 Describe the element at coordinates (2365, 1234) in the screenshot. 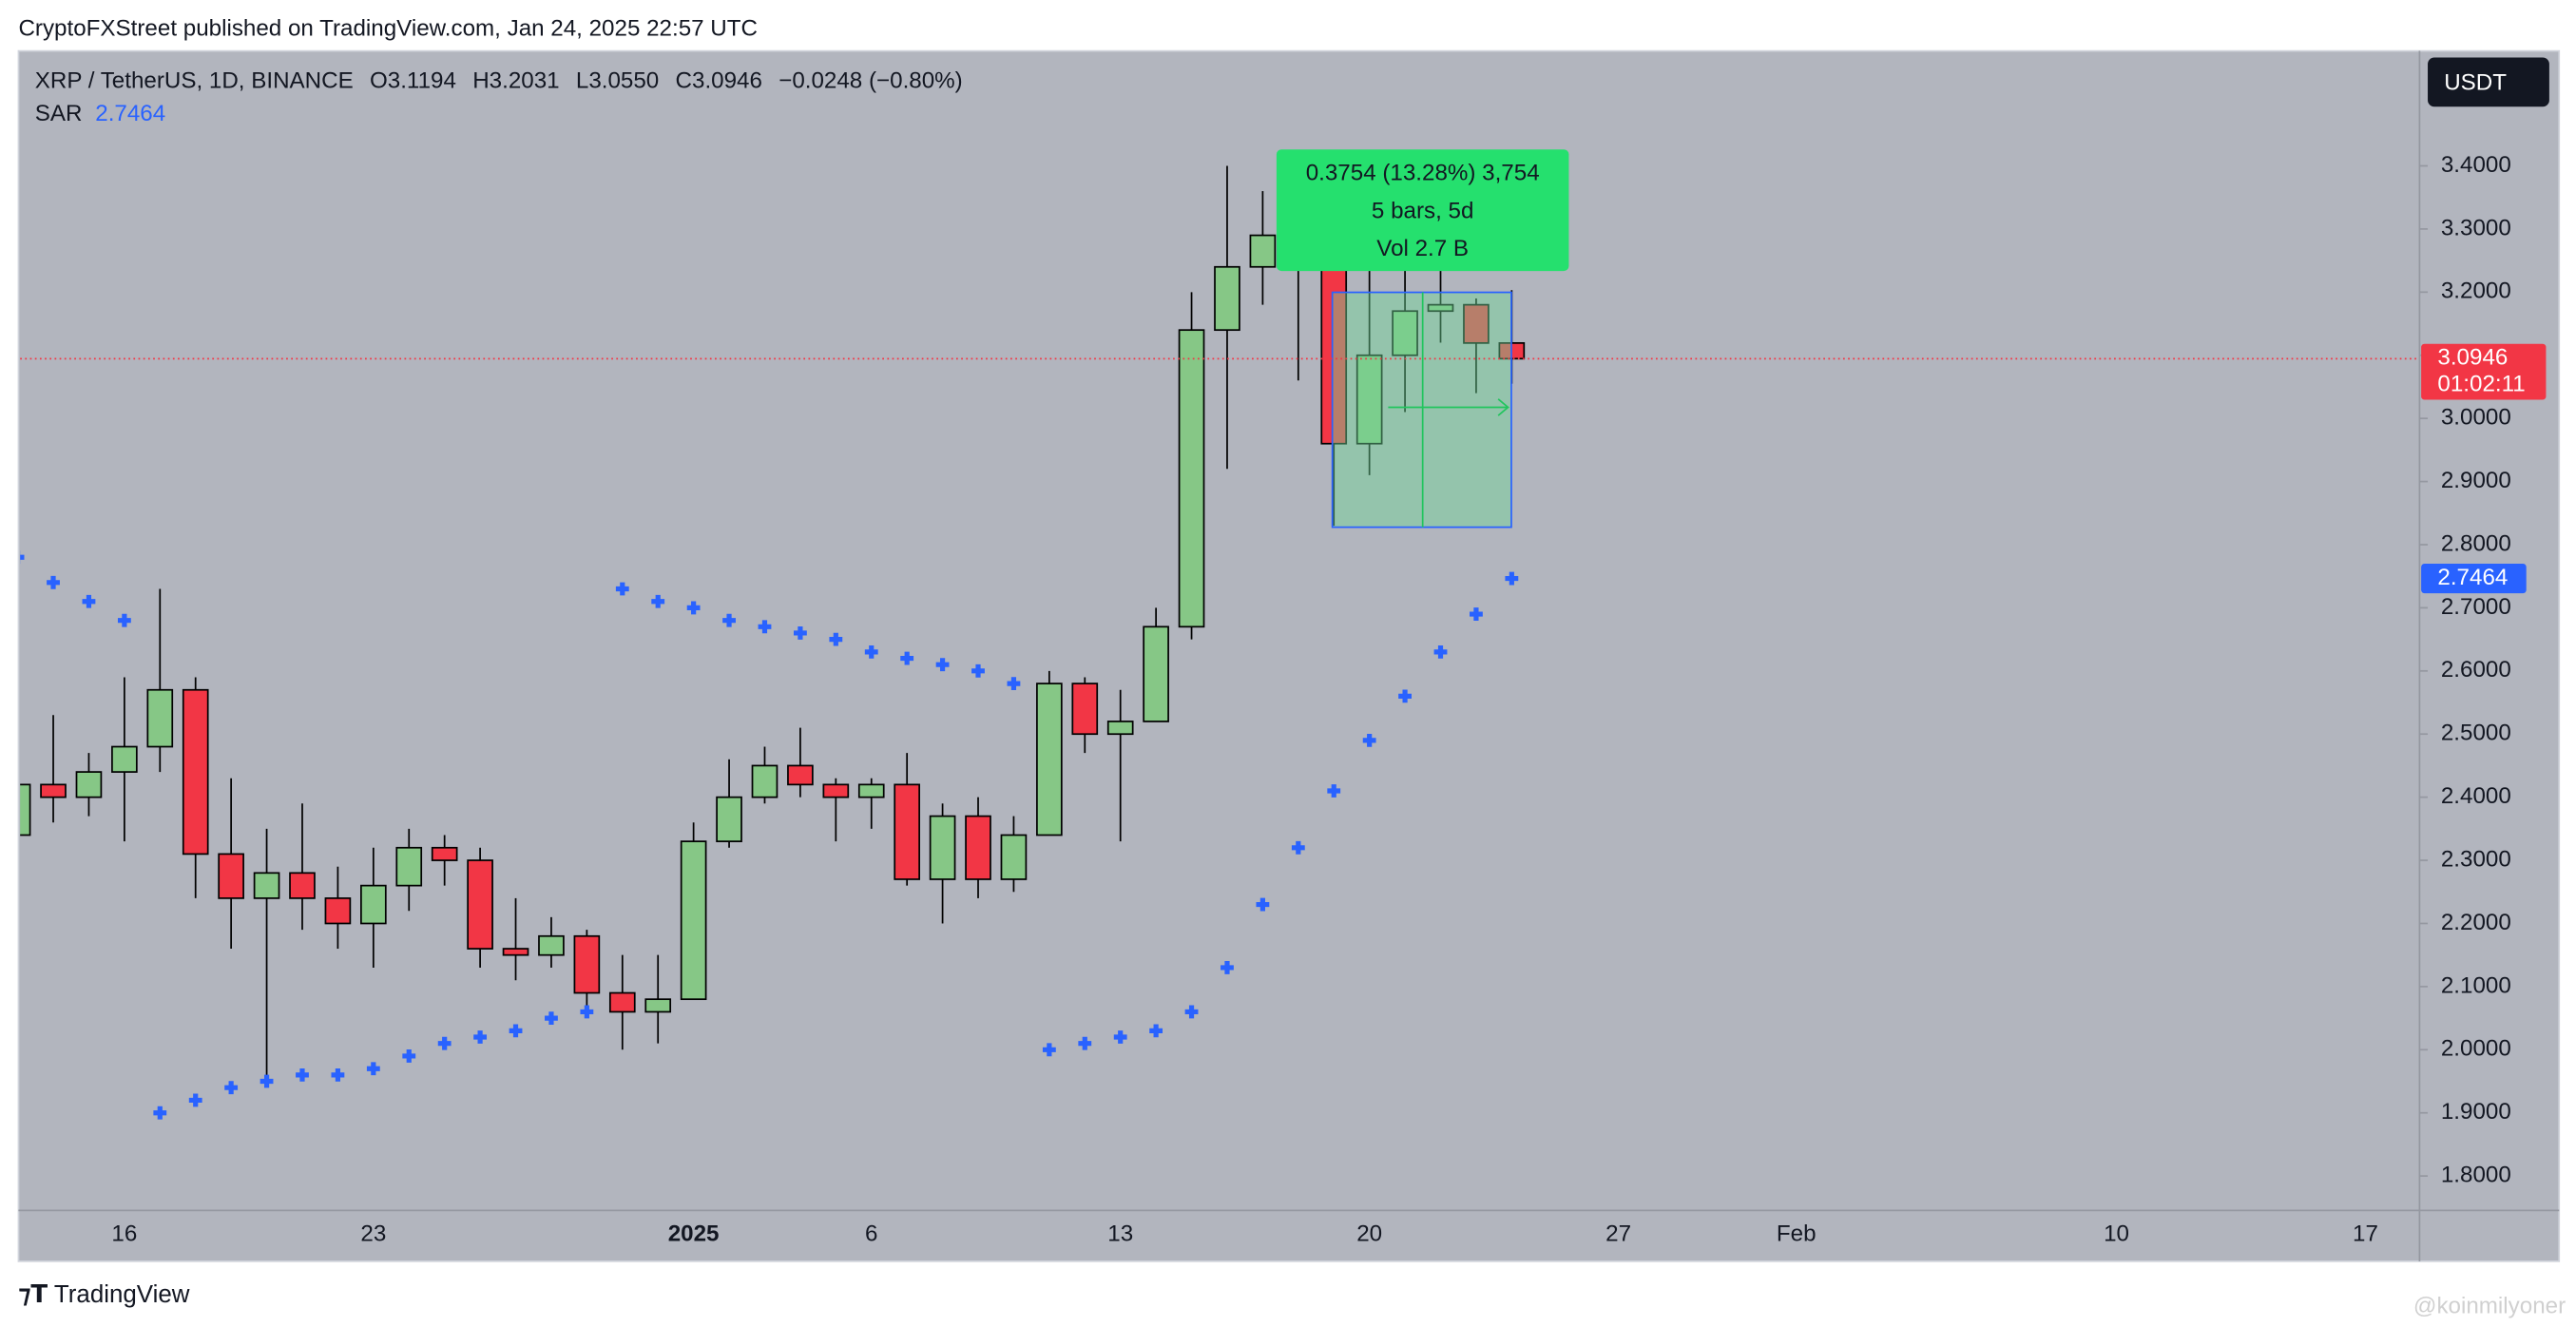

I see `x-tick-label: 17` at that location.